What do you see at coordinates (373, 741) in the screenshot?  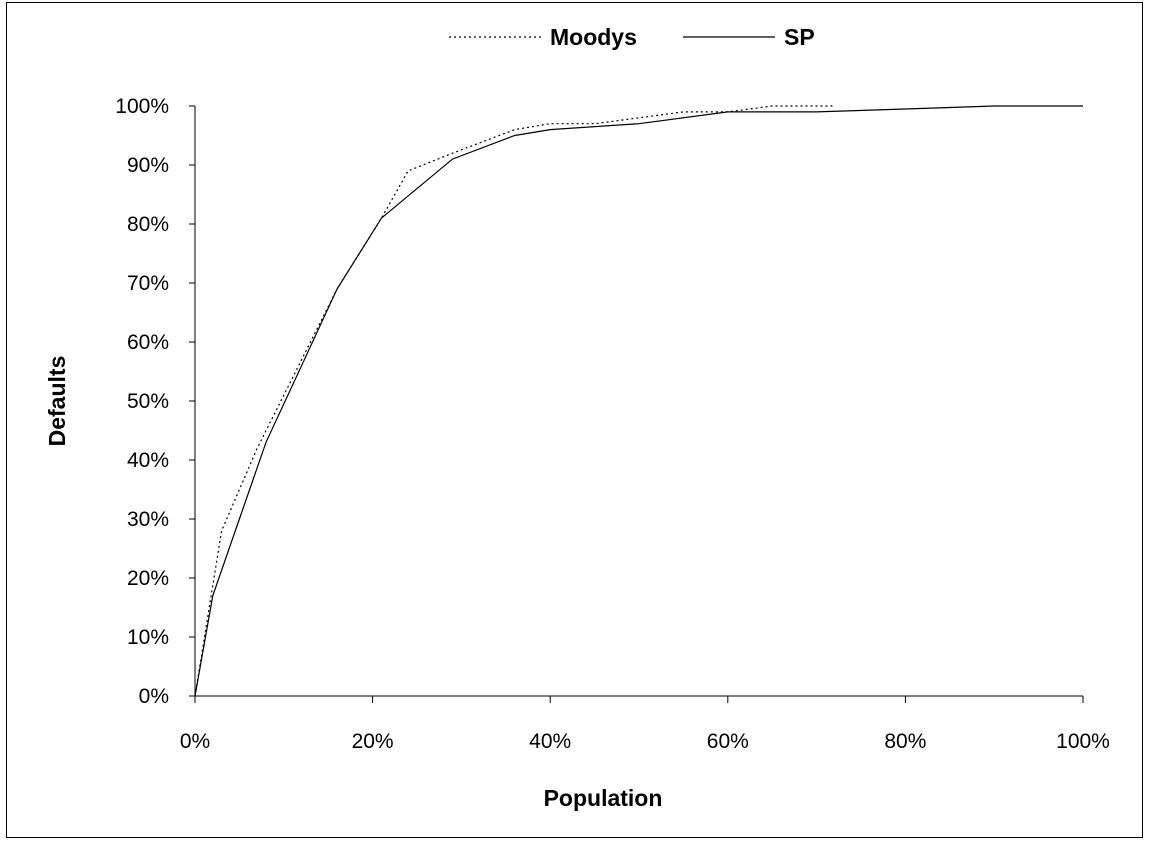 I see `x-tick-label: 20%` at bounding box center [373, 741].